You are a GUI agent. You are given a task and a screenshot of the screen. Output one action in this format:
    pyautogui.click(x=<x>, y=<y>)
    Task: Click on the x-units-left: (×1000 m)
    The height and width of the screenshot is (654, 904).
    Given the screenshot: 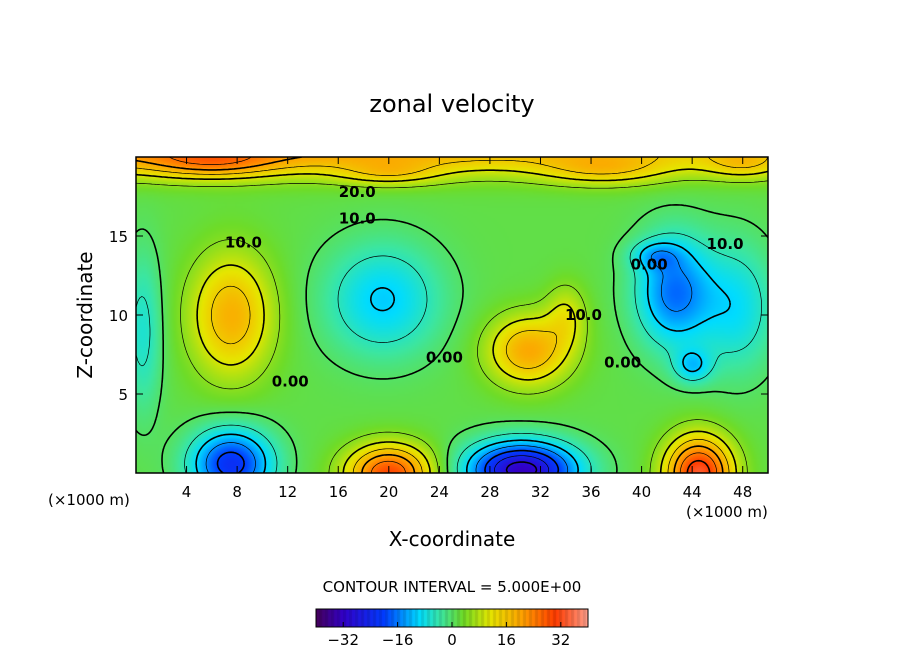 What is the action you would take?
    pyautogui.click(x=89, y=500)
    